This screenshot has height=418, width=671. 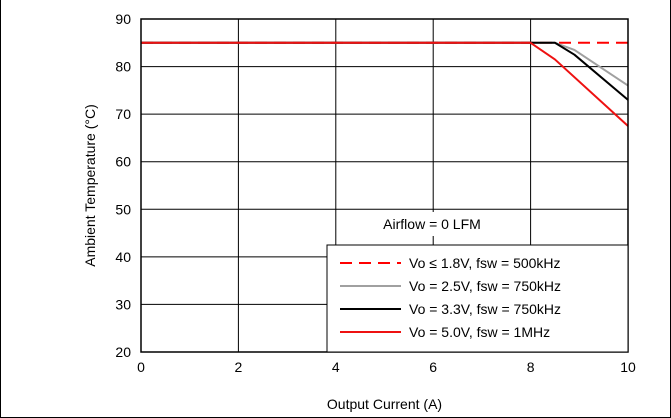 I want to click on y-tick-label: 60, so click(x=123, y=162).